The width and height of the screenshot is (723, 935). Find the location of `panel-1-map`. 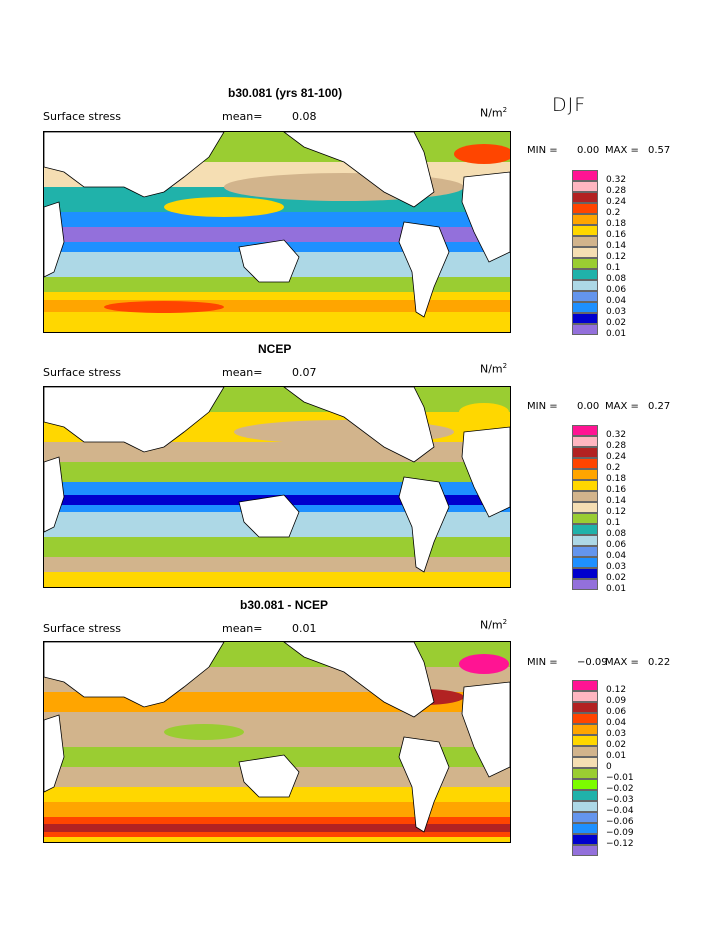

panel-1-map is located at coordinates (277, 232).